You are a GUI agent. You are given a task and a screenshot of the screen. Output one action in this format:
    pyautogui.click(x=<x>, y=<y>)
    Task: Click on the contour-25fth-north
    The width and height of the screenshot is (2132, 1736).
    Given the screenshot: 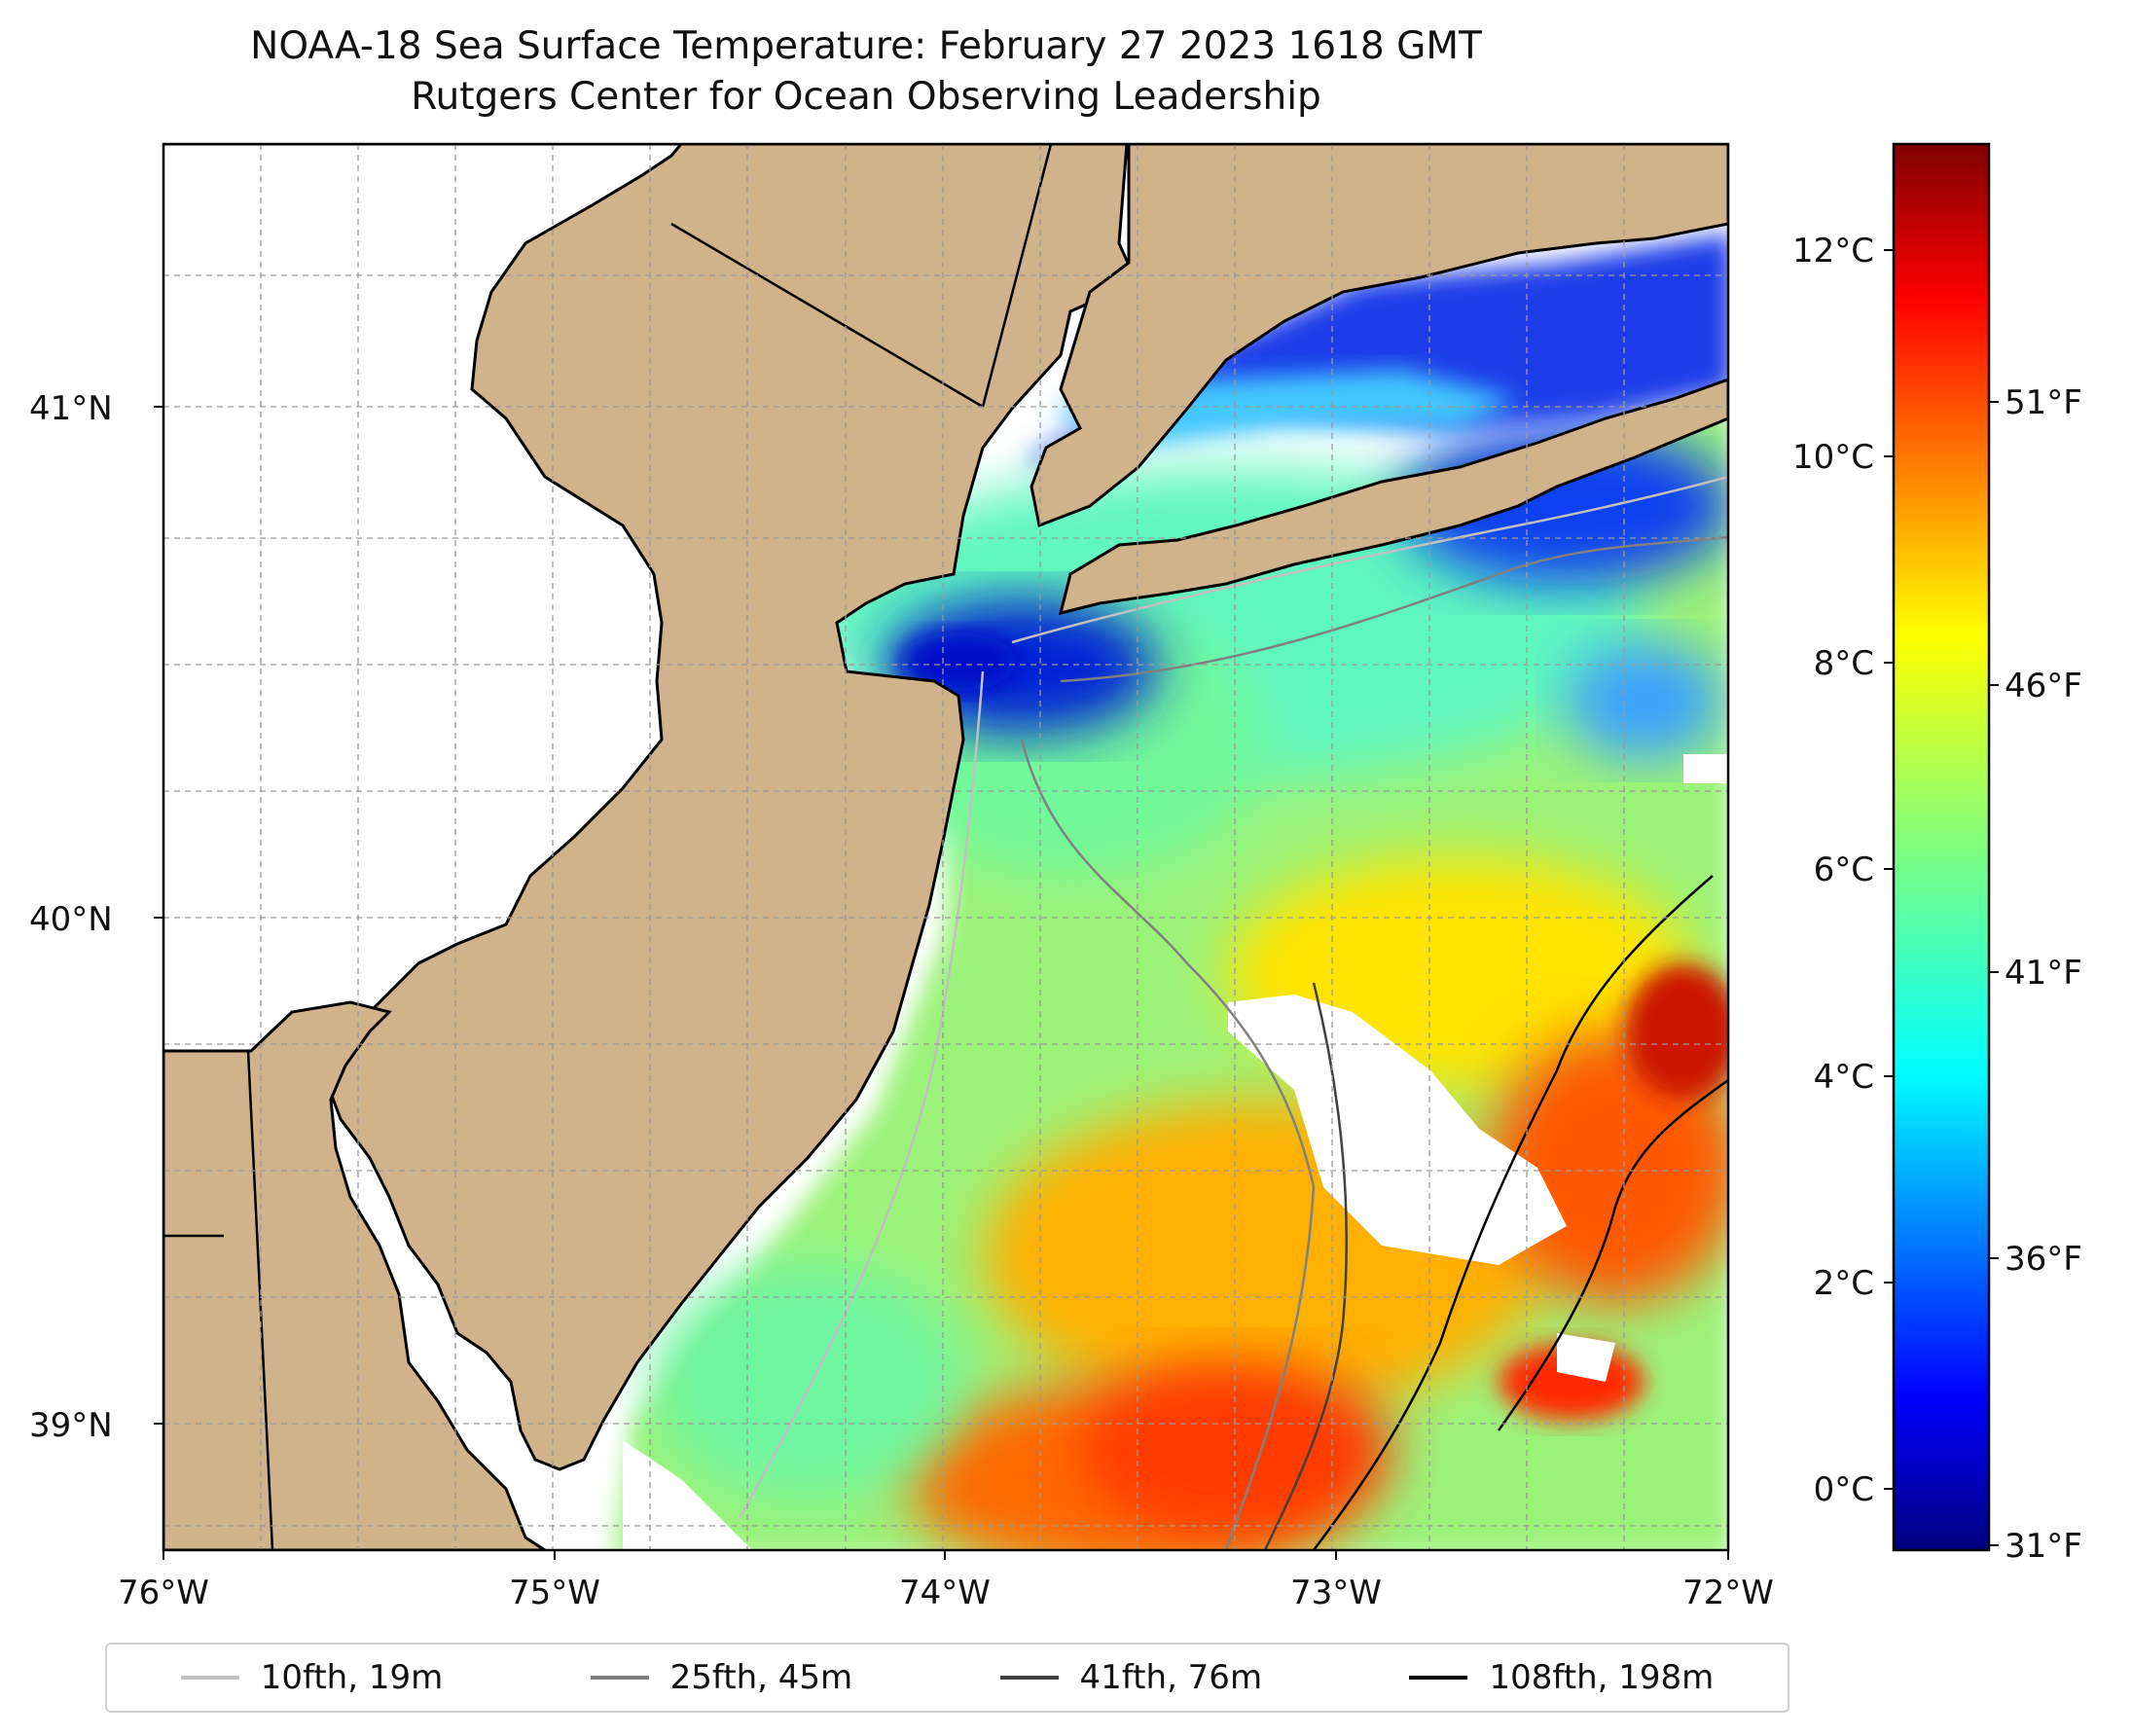 What is the action you would take?
    pyautogui.click(x=1394, y=609)
    